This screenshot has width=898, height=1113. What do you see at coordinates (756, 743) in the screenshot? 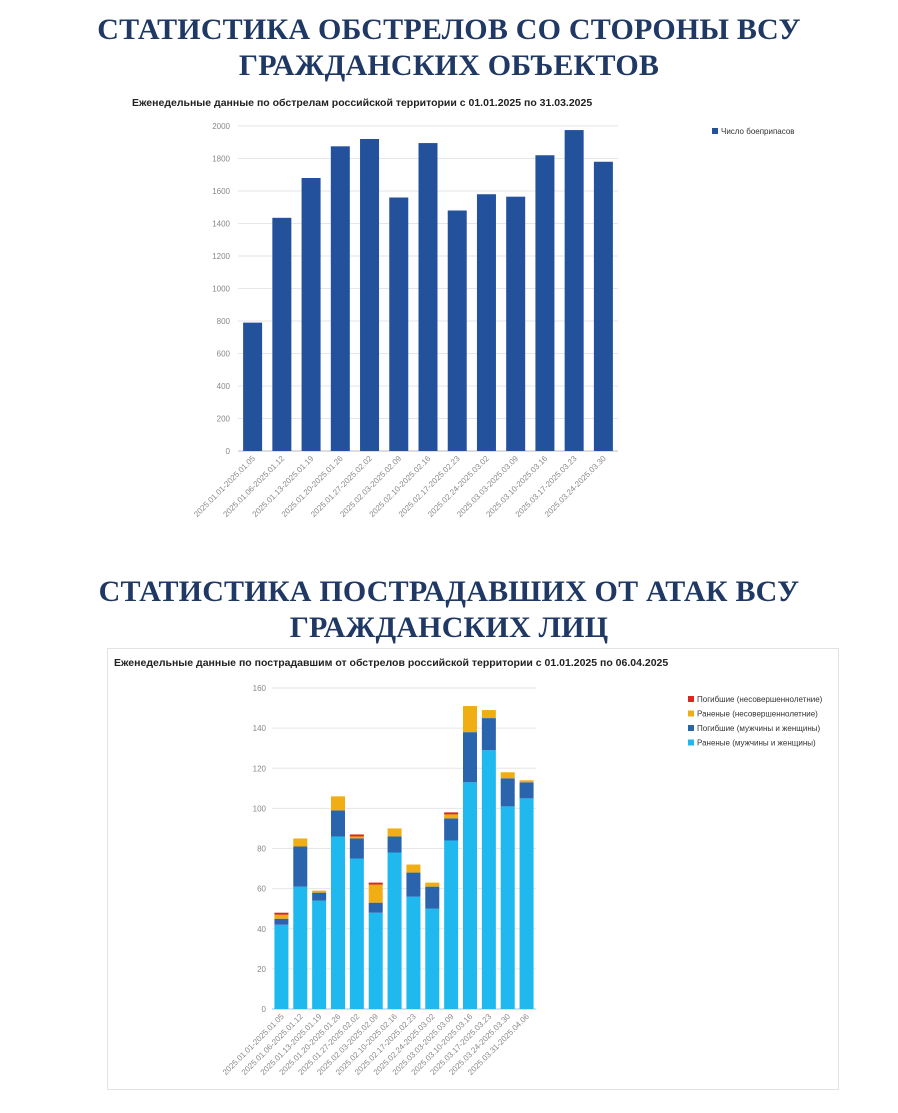
I see `legend-label: Раненые (мужчины и женщины)` at bounding box center [756, 743].